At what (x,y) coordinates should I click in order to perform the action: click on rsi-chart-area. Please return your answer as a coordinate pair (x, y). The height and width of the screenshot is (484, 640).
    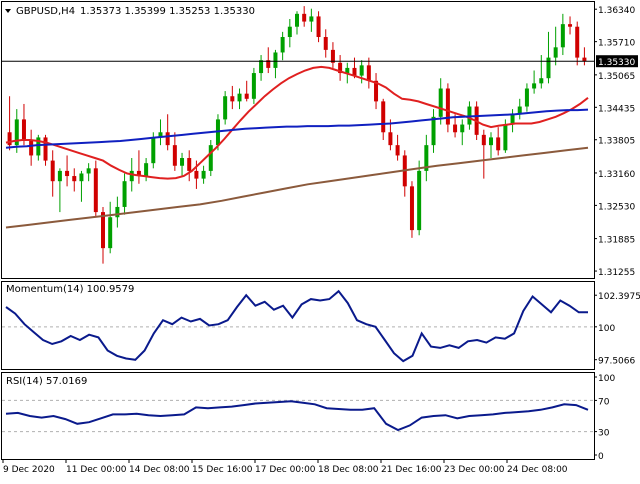
    Looking at the image, I should click on (298, 416).